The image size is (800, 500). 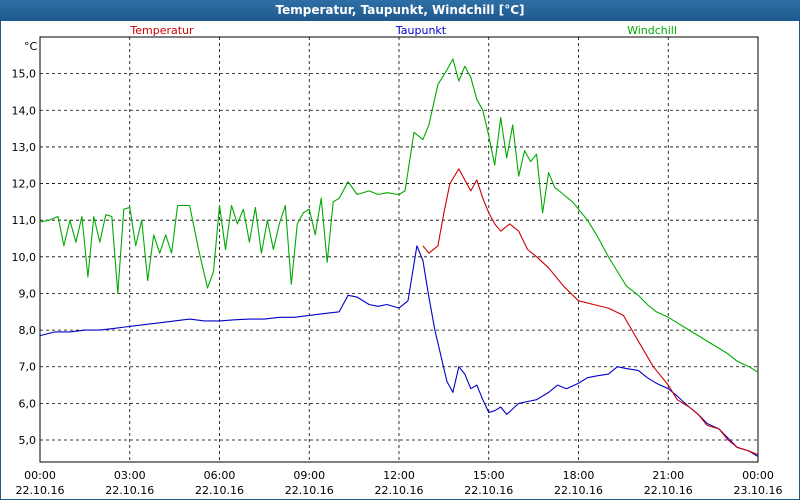 What do you see at coordinates (28, 403) in the screenshot?
I see `y-tick-label: 6,0` at bounding box center [28, 403].